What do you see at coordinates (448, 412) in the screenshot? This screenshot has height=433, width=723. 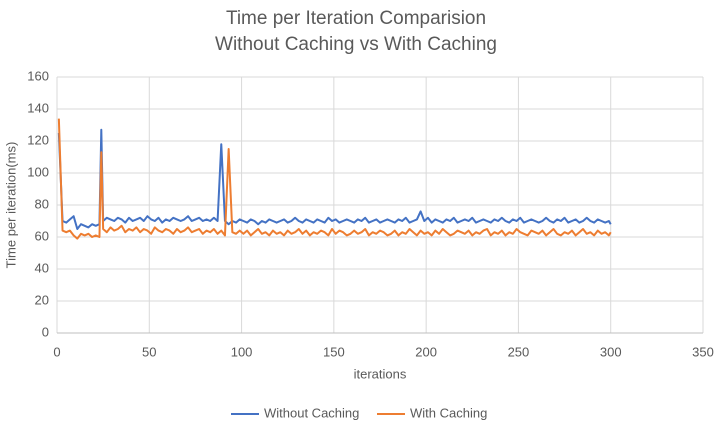 I see `legend-label: With Caching` at bounding box center [448, 412].